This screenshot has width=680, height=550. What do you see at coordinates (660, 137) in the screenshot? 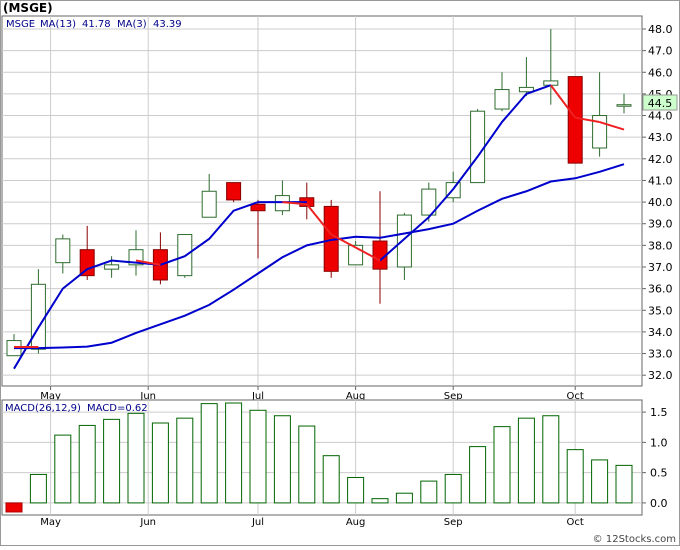
I see `price-y-tick-label: 43.0` at bounding box center [660, 137].